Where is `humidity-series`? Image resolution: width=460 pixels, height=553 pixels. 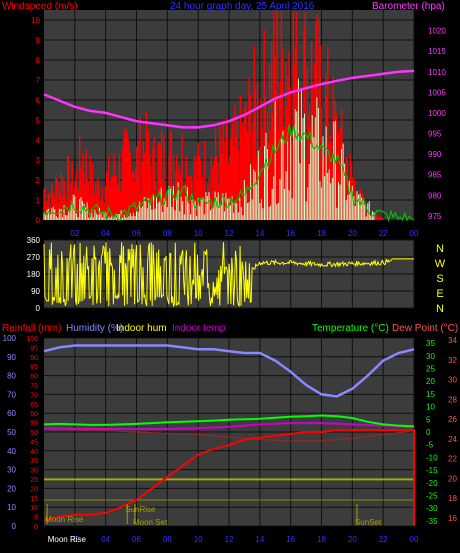 humidity-series is located at coordinates (229, 371).